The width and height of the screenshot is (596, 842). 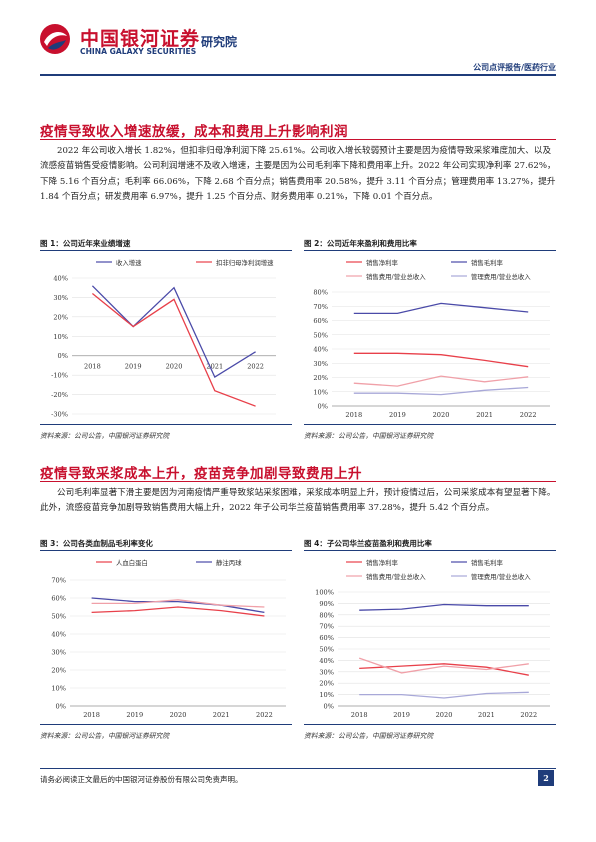 I want to click on fig3-legend-label-1: 静注丙球, so click(x=229, y=562).